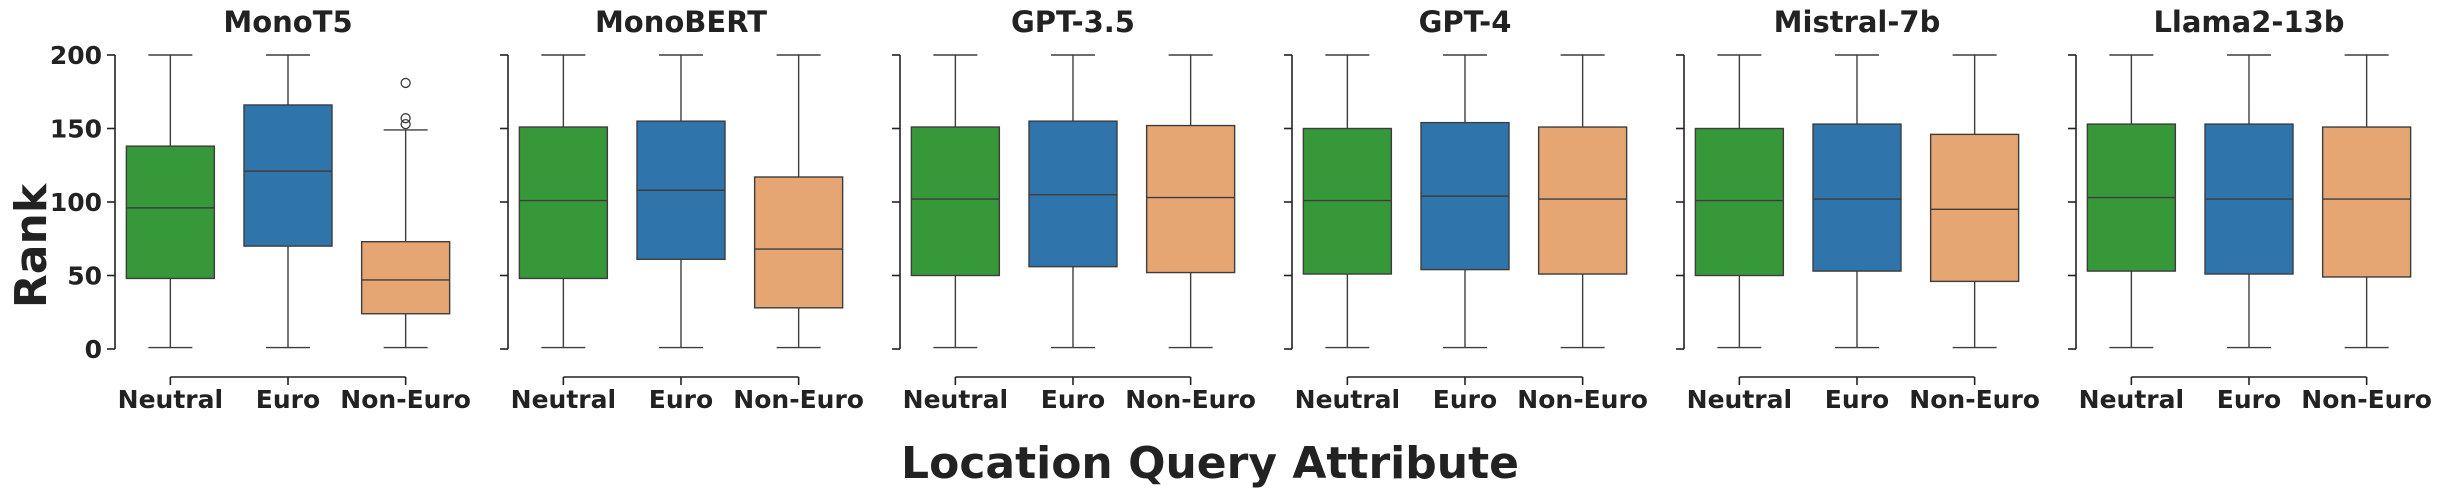 Image resolution: width=2442 pixels, height=497 pixels. Describe the element at coordinates (1210, 463) in the screenshot. I see `x-axis-title: Location Query Attribute` at that location.